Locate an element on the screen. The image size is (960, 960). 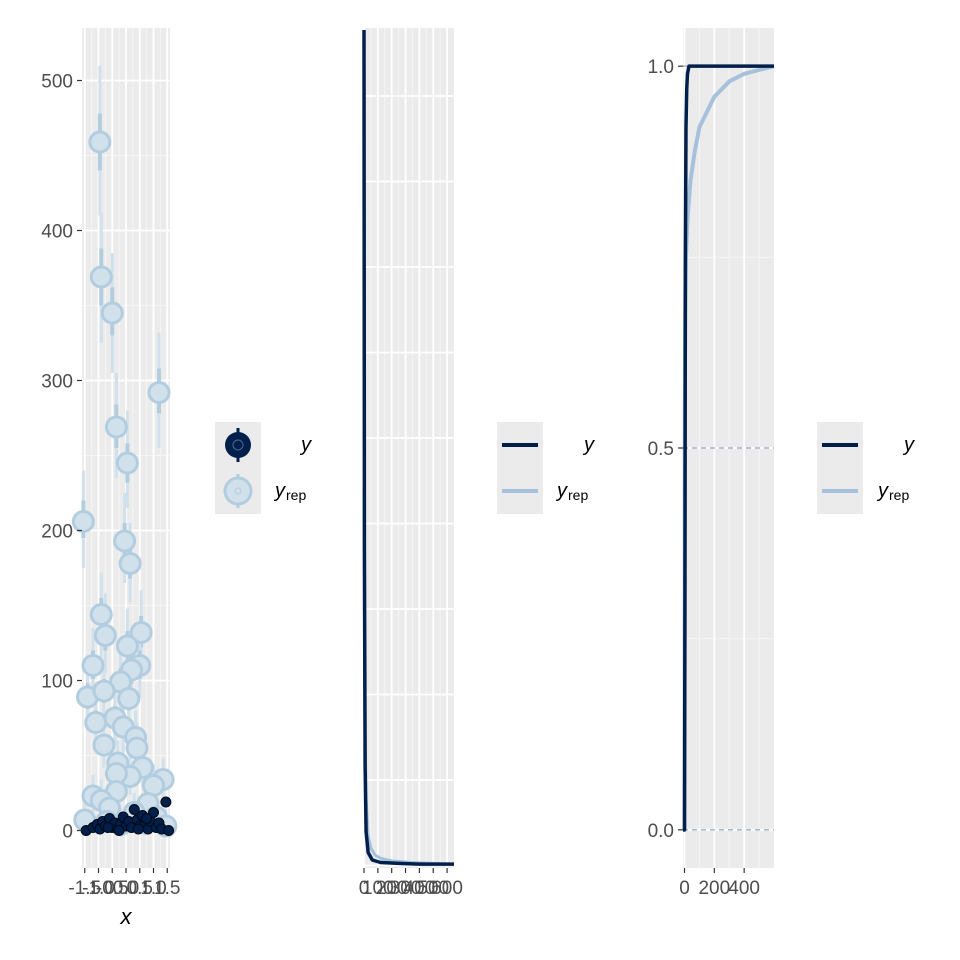
y-ecdf-line is located at coordinates (728, 448).